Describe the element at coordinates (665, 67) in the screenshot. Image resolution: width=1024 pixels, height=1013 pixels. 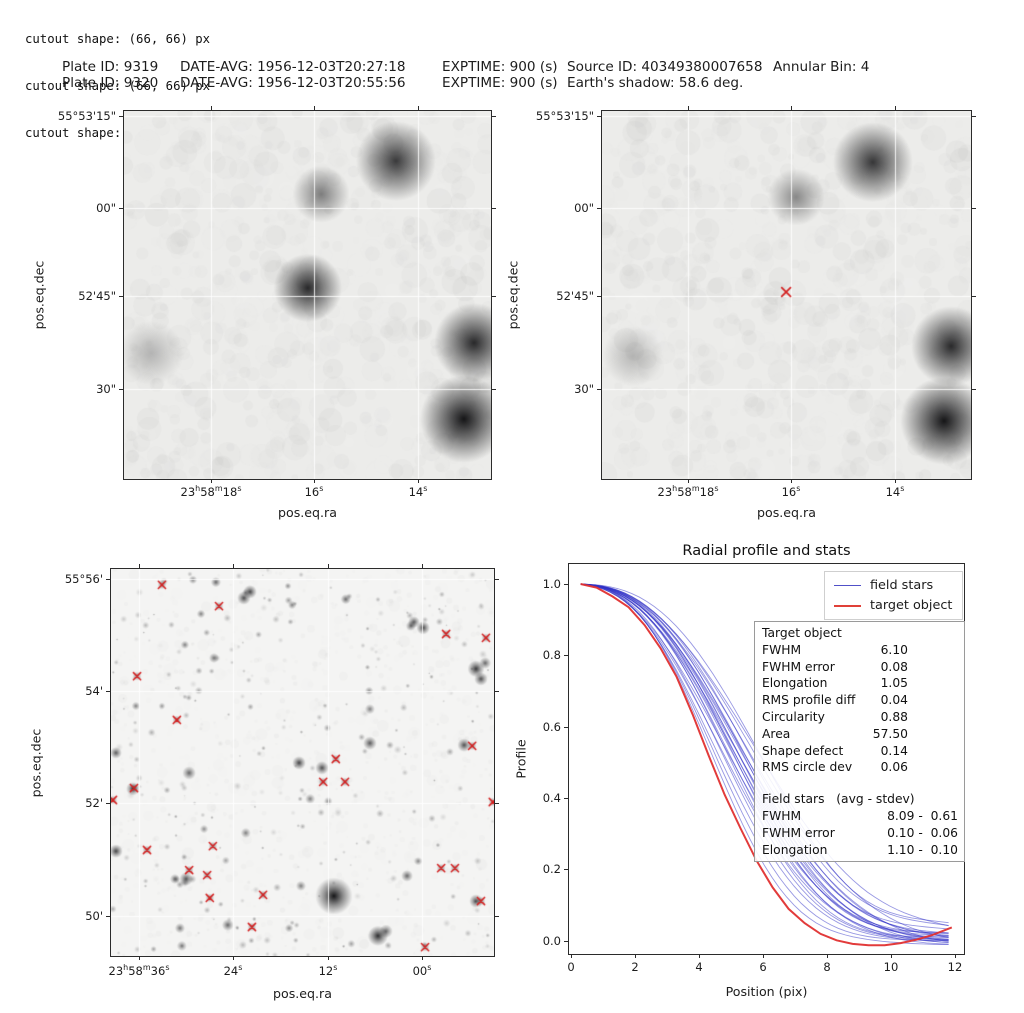
I see `header-field: Source ID: 40349380007658` at that location.